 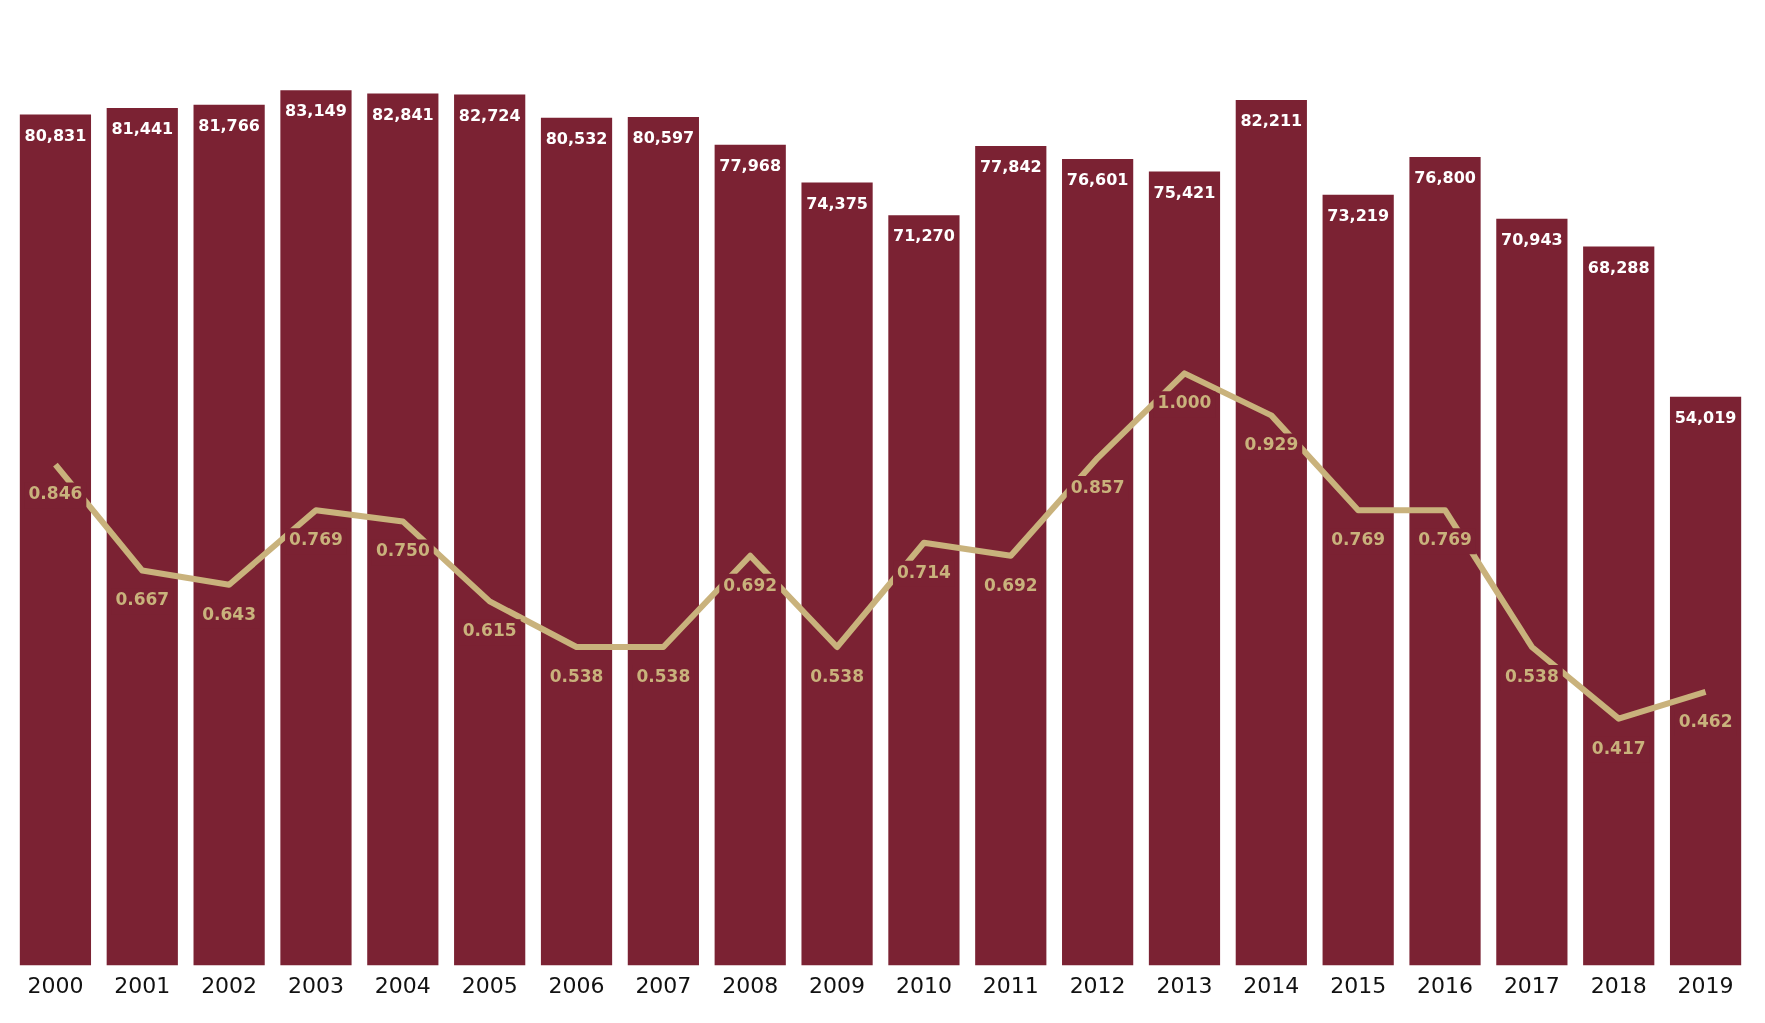 I want to click on data-label: 0.857, so click(x=1097, y=486).